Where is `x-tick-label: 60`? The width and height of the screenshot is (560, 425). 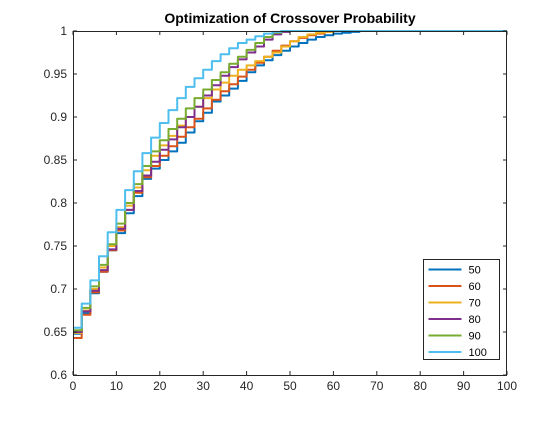 x-tick-label: 60 is located at coordinates (334, 386).